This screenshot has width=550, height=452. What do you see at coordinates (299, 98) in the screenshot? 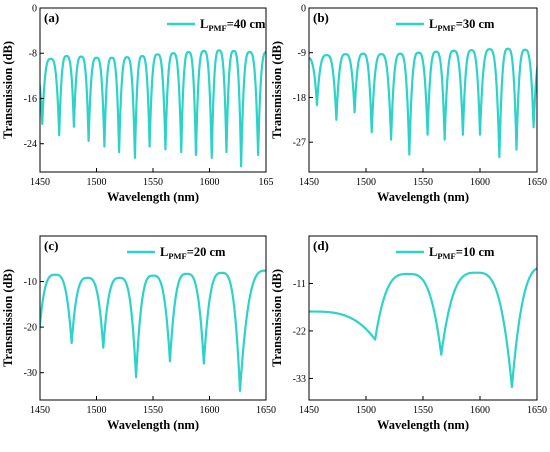
I see `y-tick-label: -18` at bounding box center [299, 98].